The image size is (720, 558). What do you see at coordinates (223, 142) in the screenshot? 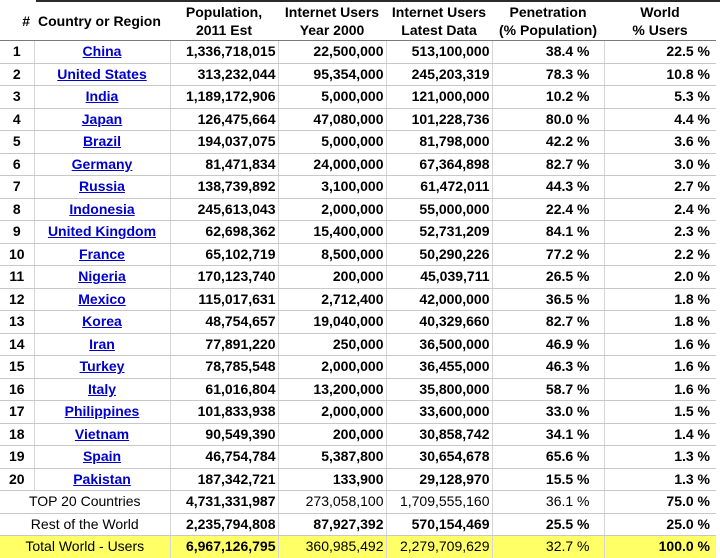
I see `population-cell: 194,037,075` at bounding box center [223, 142].